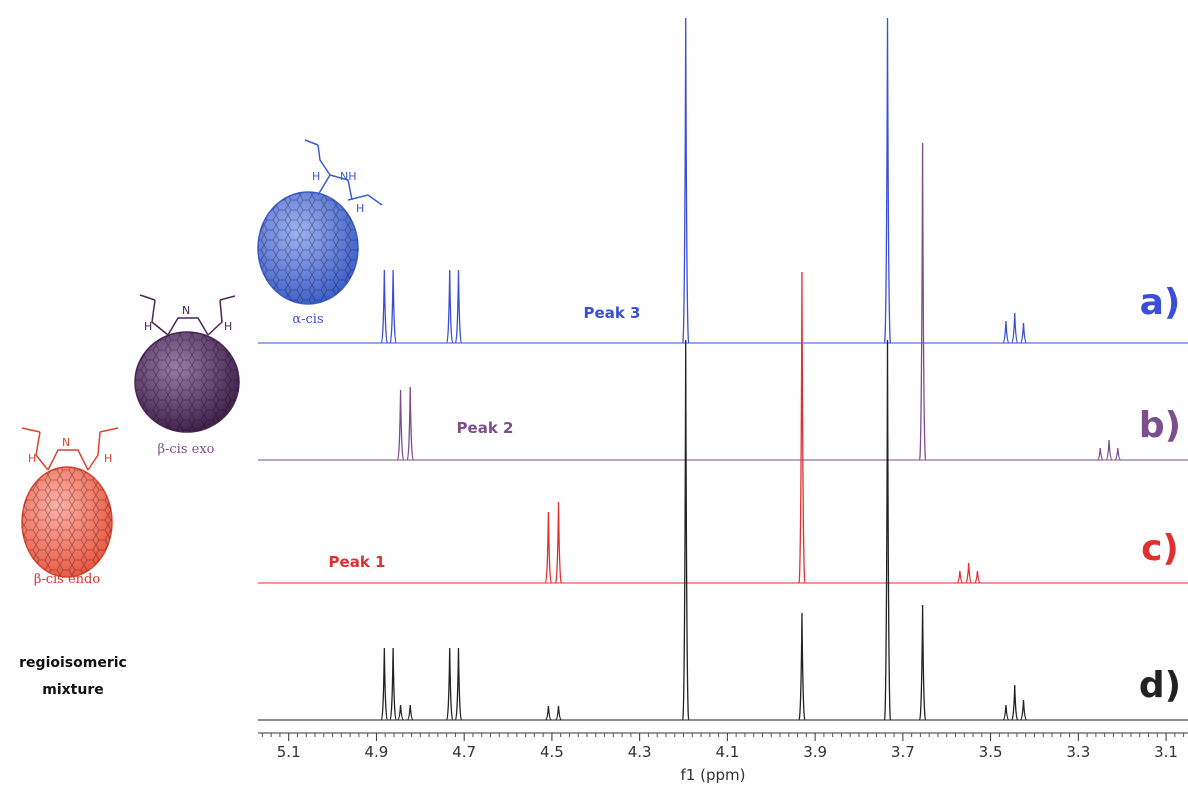  Describe the element at coordinates (348, 176) in the screenshot. I see `svg-text: NH` at that location.